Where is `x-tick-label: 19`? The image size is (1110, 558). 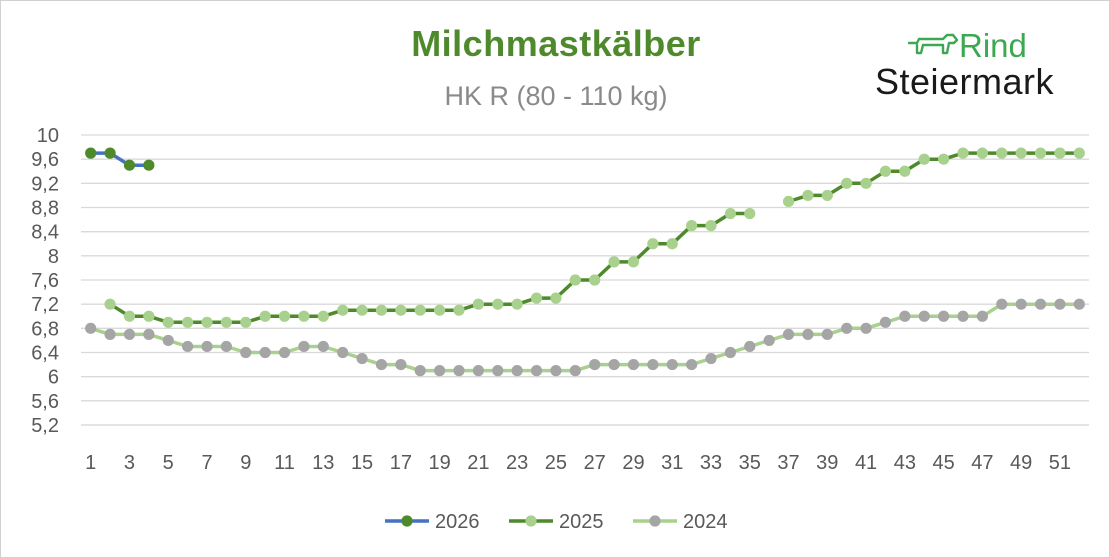 x-tick-label: 19 is located at coordinates (439, 463).